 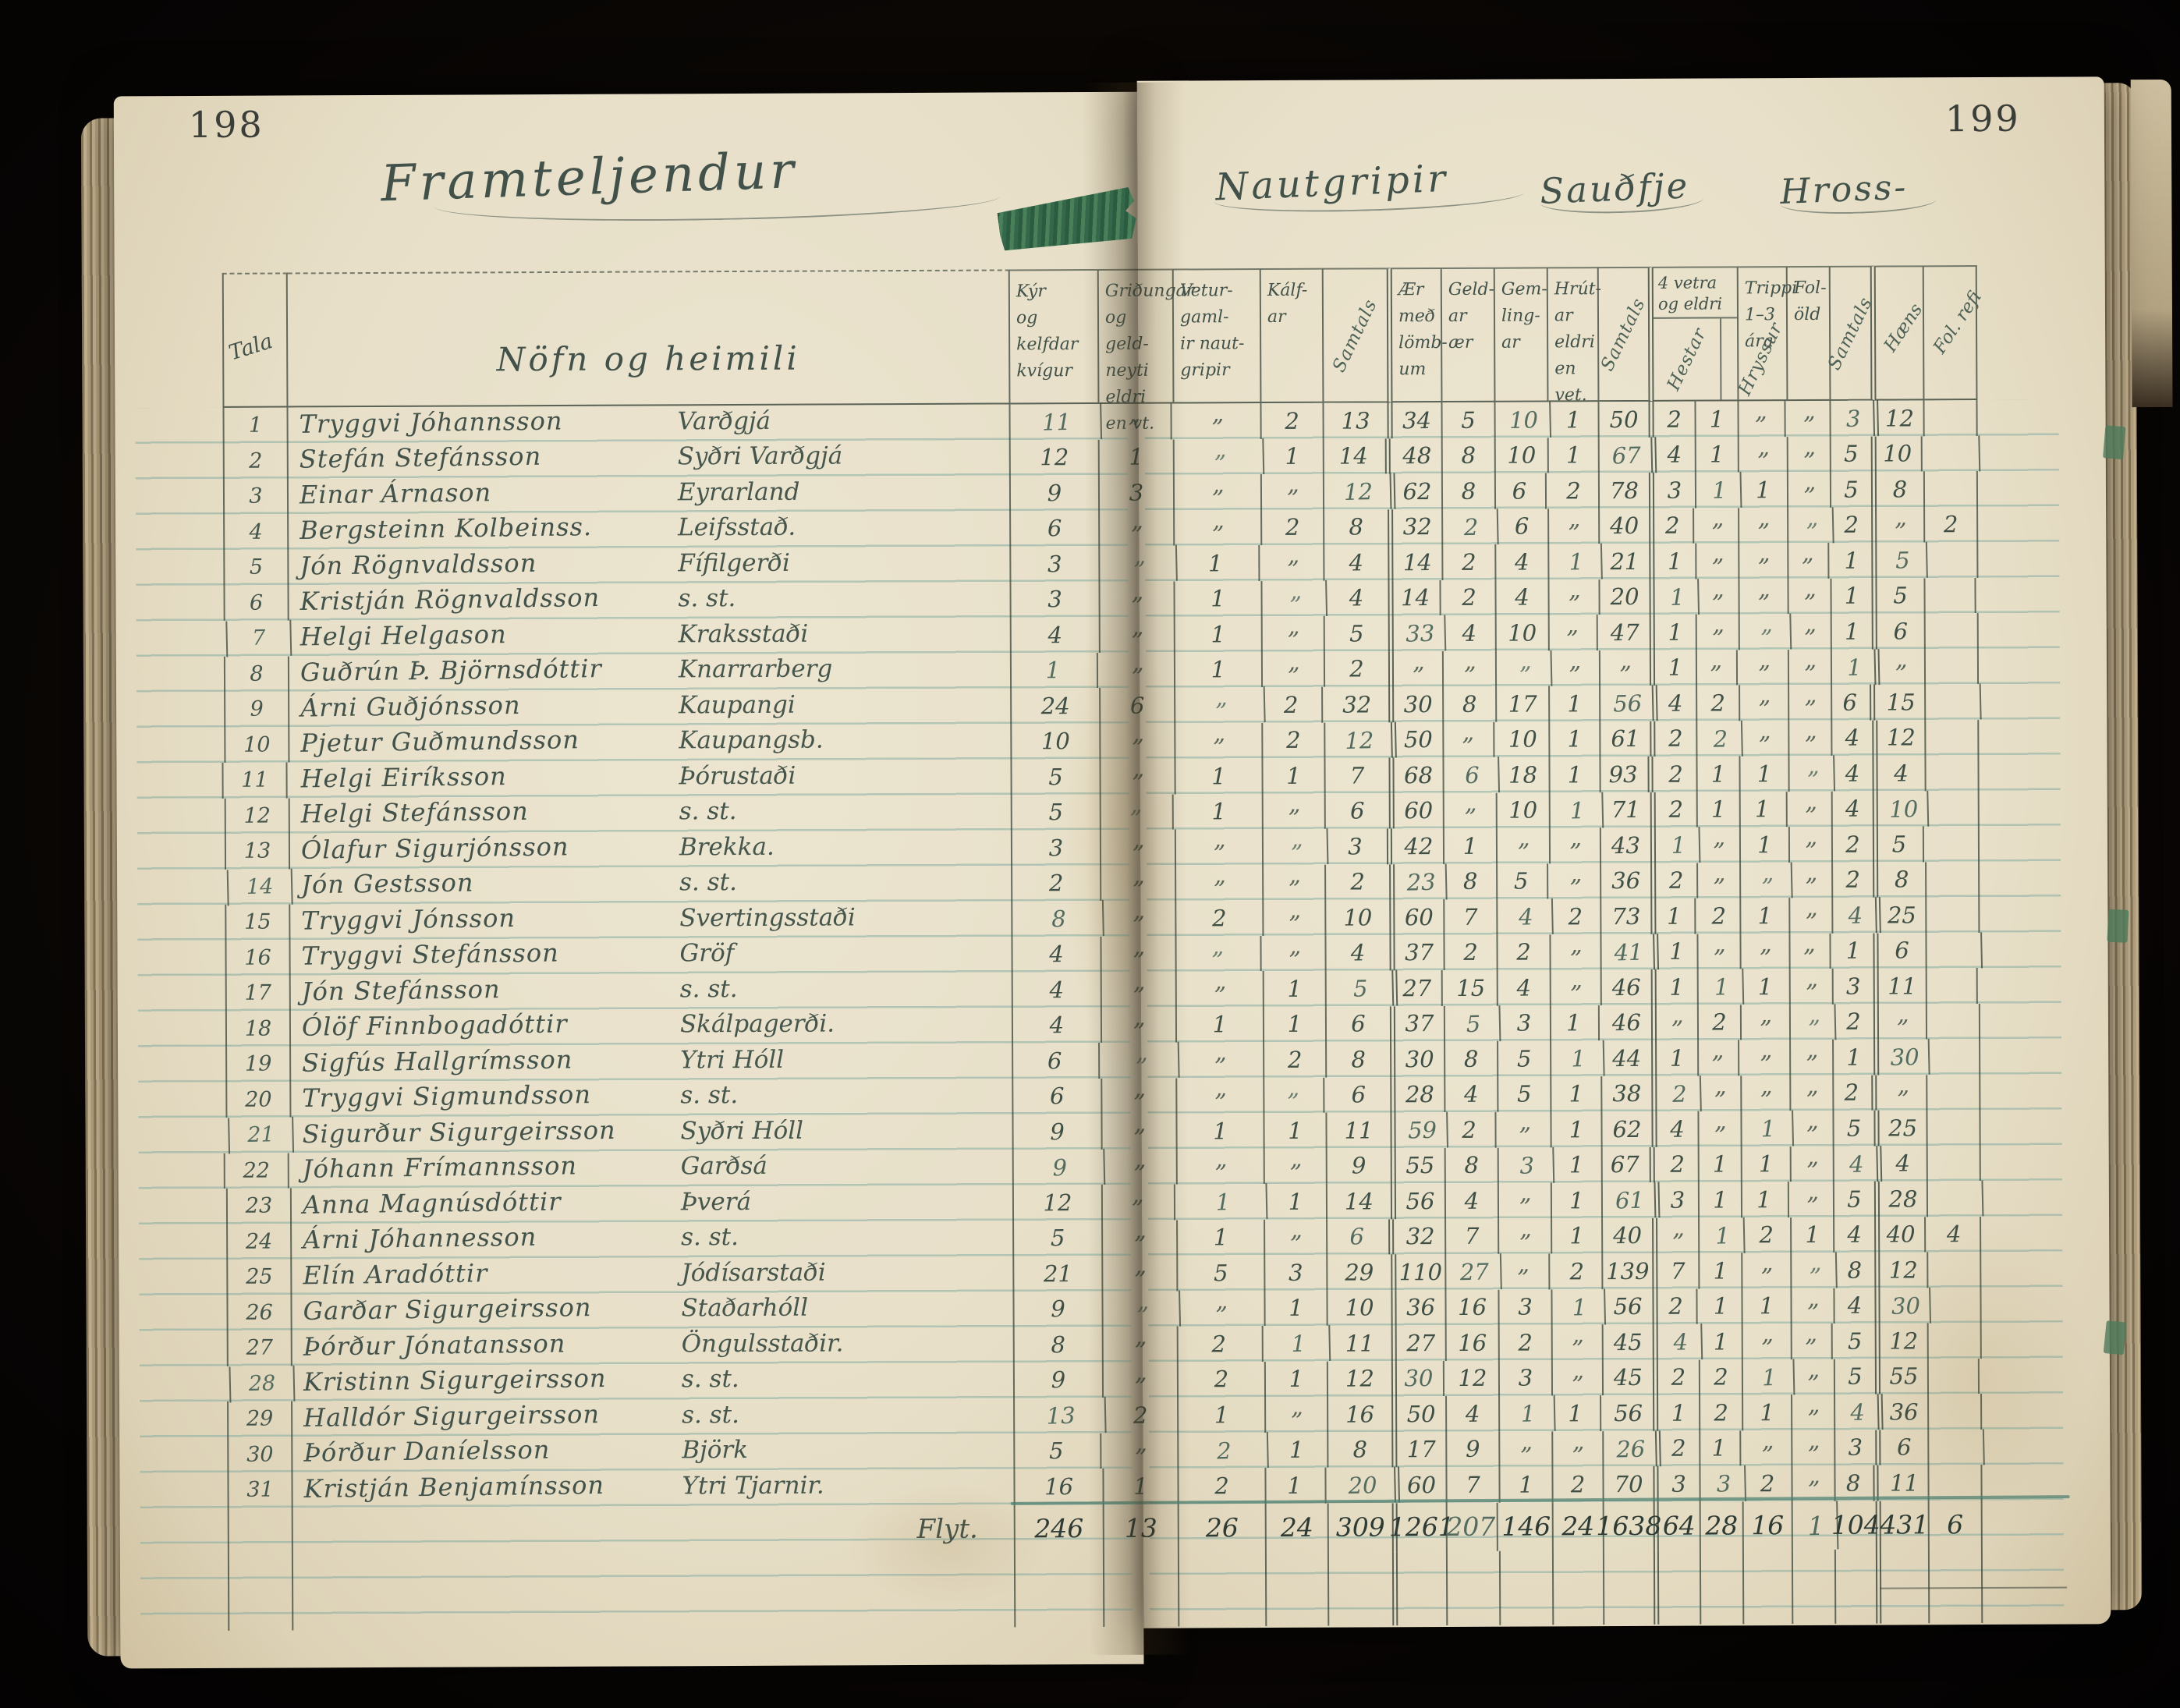 I want to click on cell-horses-total: 1, so click(x=1856, y=951).